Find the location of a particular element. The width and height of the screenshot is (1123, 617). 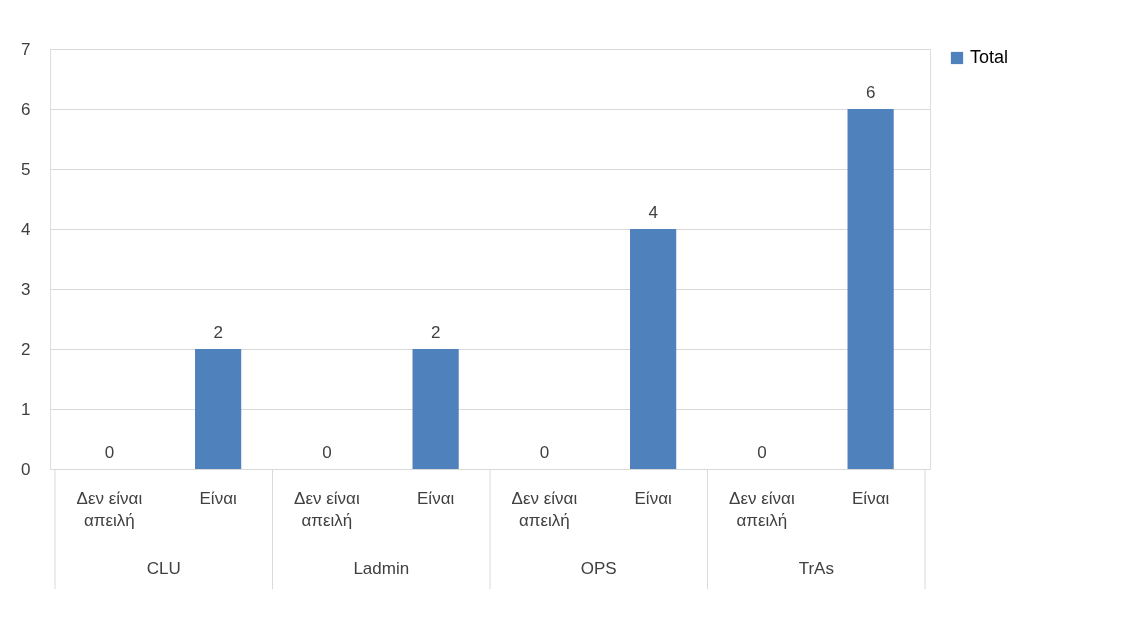

y-tick-label: 3 is located at coordinates (26, 289).